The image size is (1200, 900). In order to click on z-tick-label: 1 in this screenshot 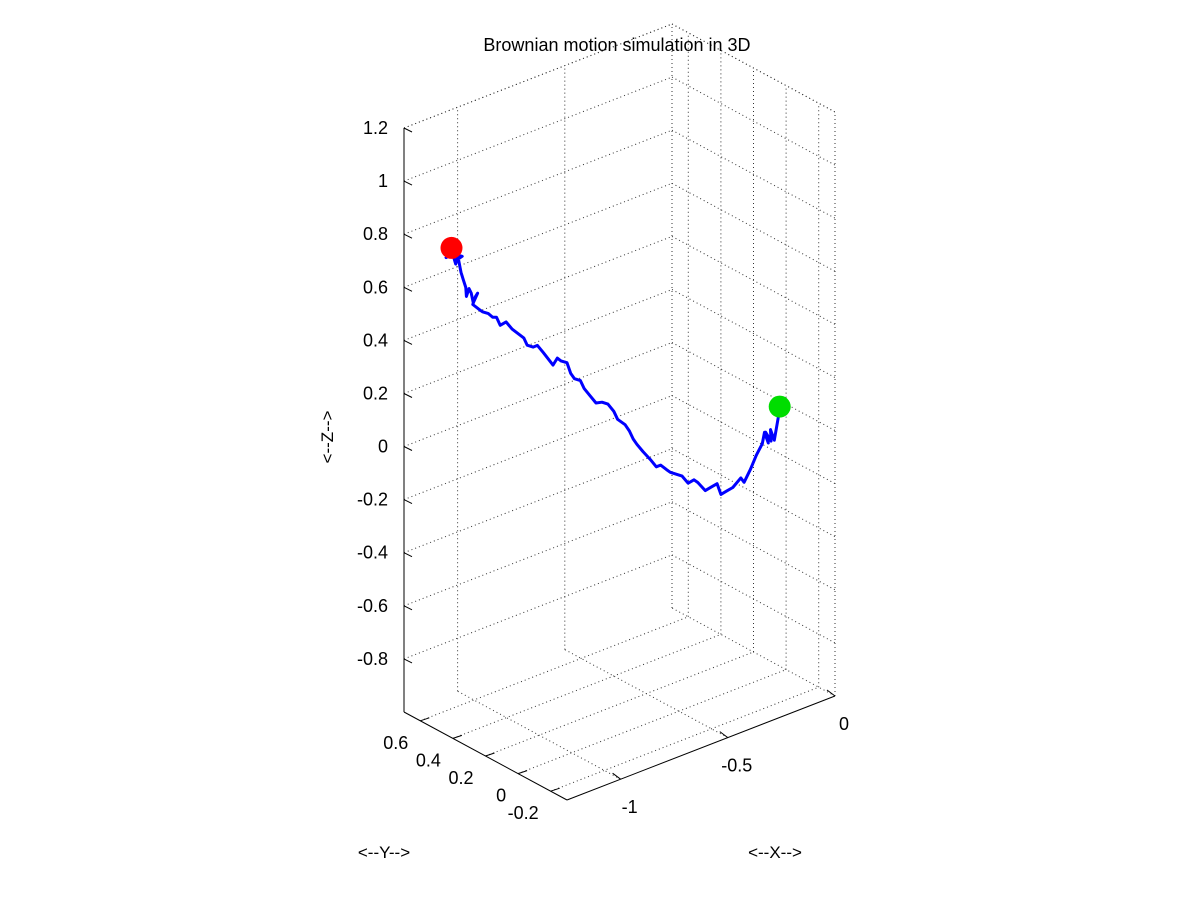, I will do `click(383, 181)`.